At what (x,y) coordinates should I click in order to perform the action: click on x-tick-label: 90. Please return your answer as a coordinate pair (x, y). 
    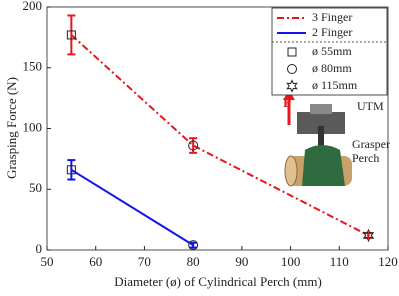
    Looking at the image, I should click on (241, 261).